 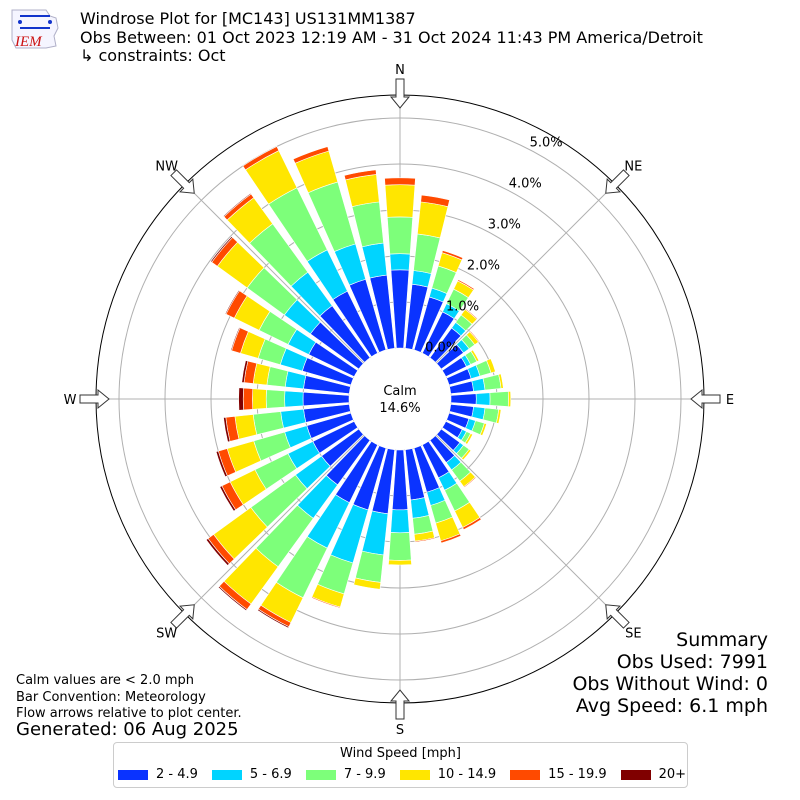 I want to click on calm-disk, so click(x=400, y=399).